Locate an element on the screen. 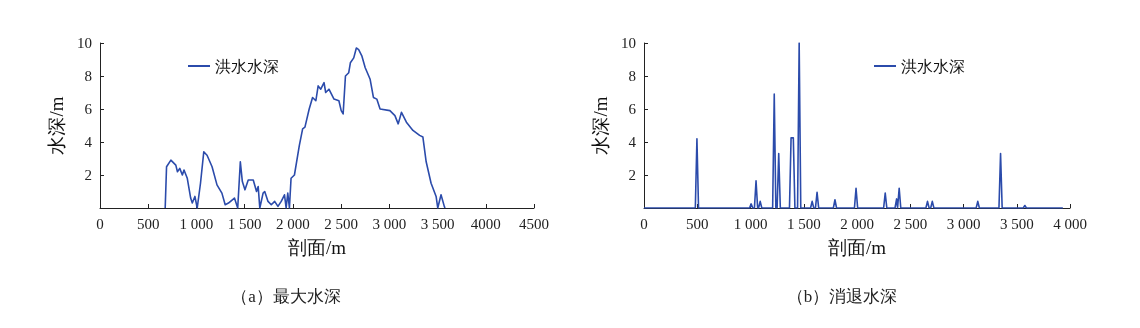 This screenshot has width=1140, height=328. x-tick-label: 4 000 is located at coordinates (1070, 223).